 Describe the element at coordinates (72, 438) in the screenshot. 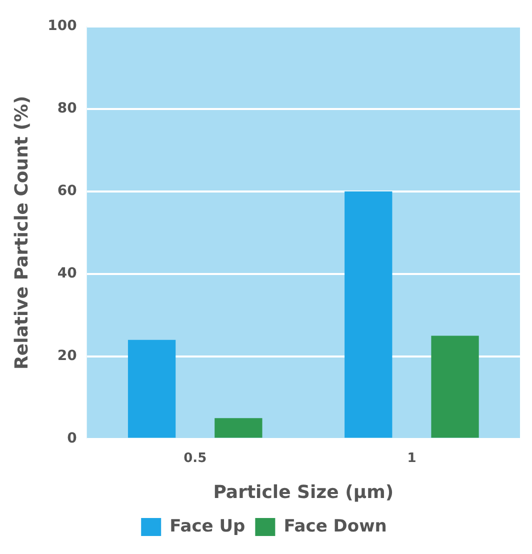

I see `y-tick-label: 0` at that location.